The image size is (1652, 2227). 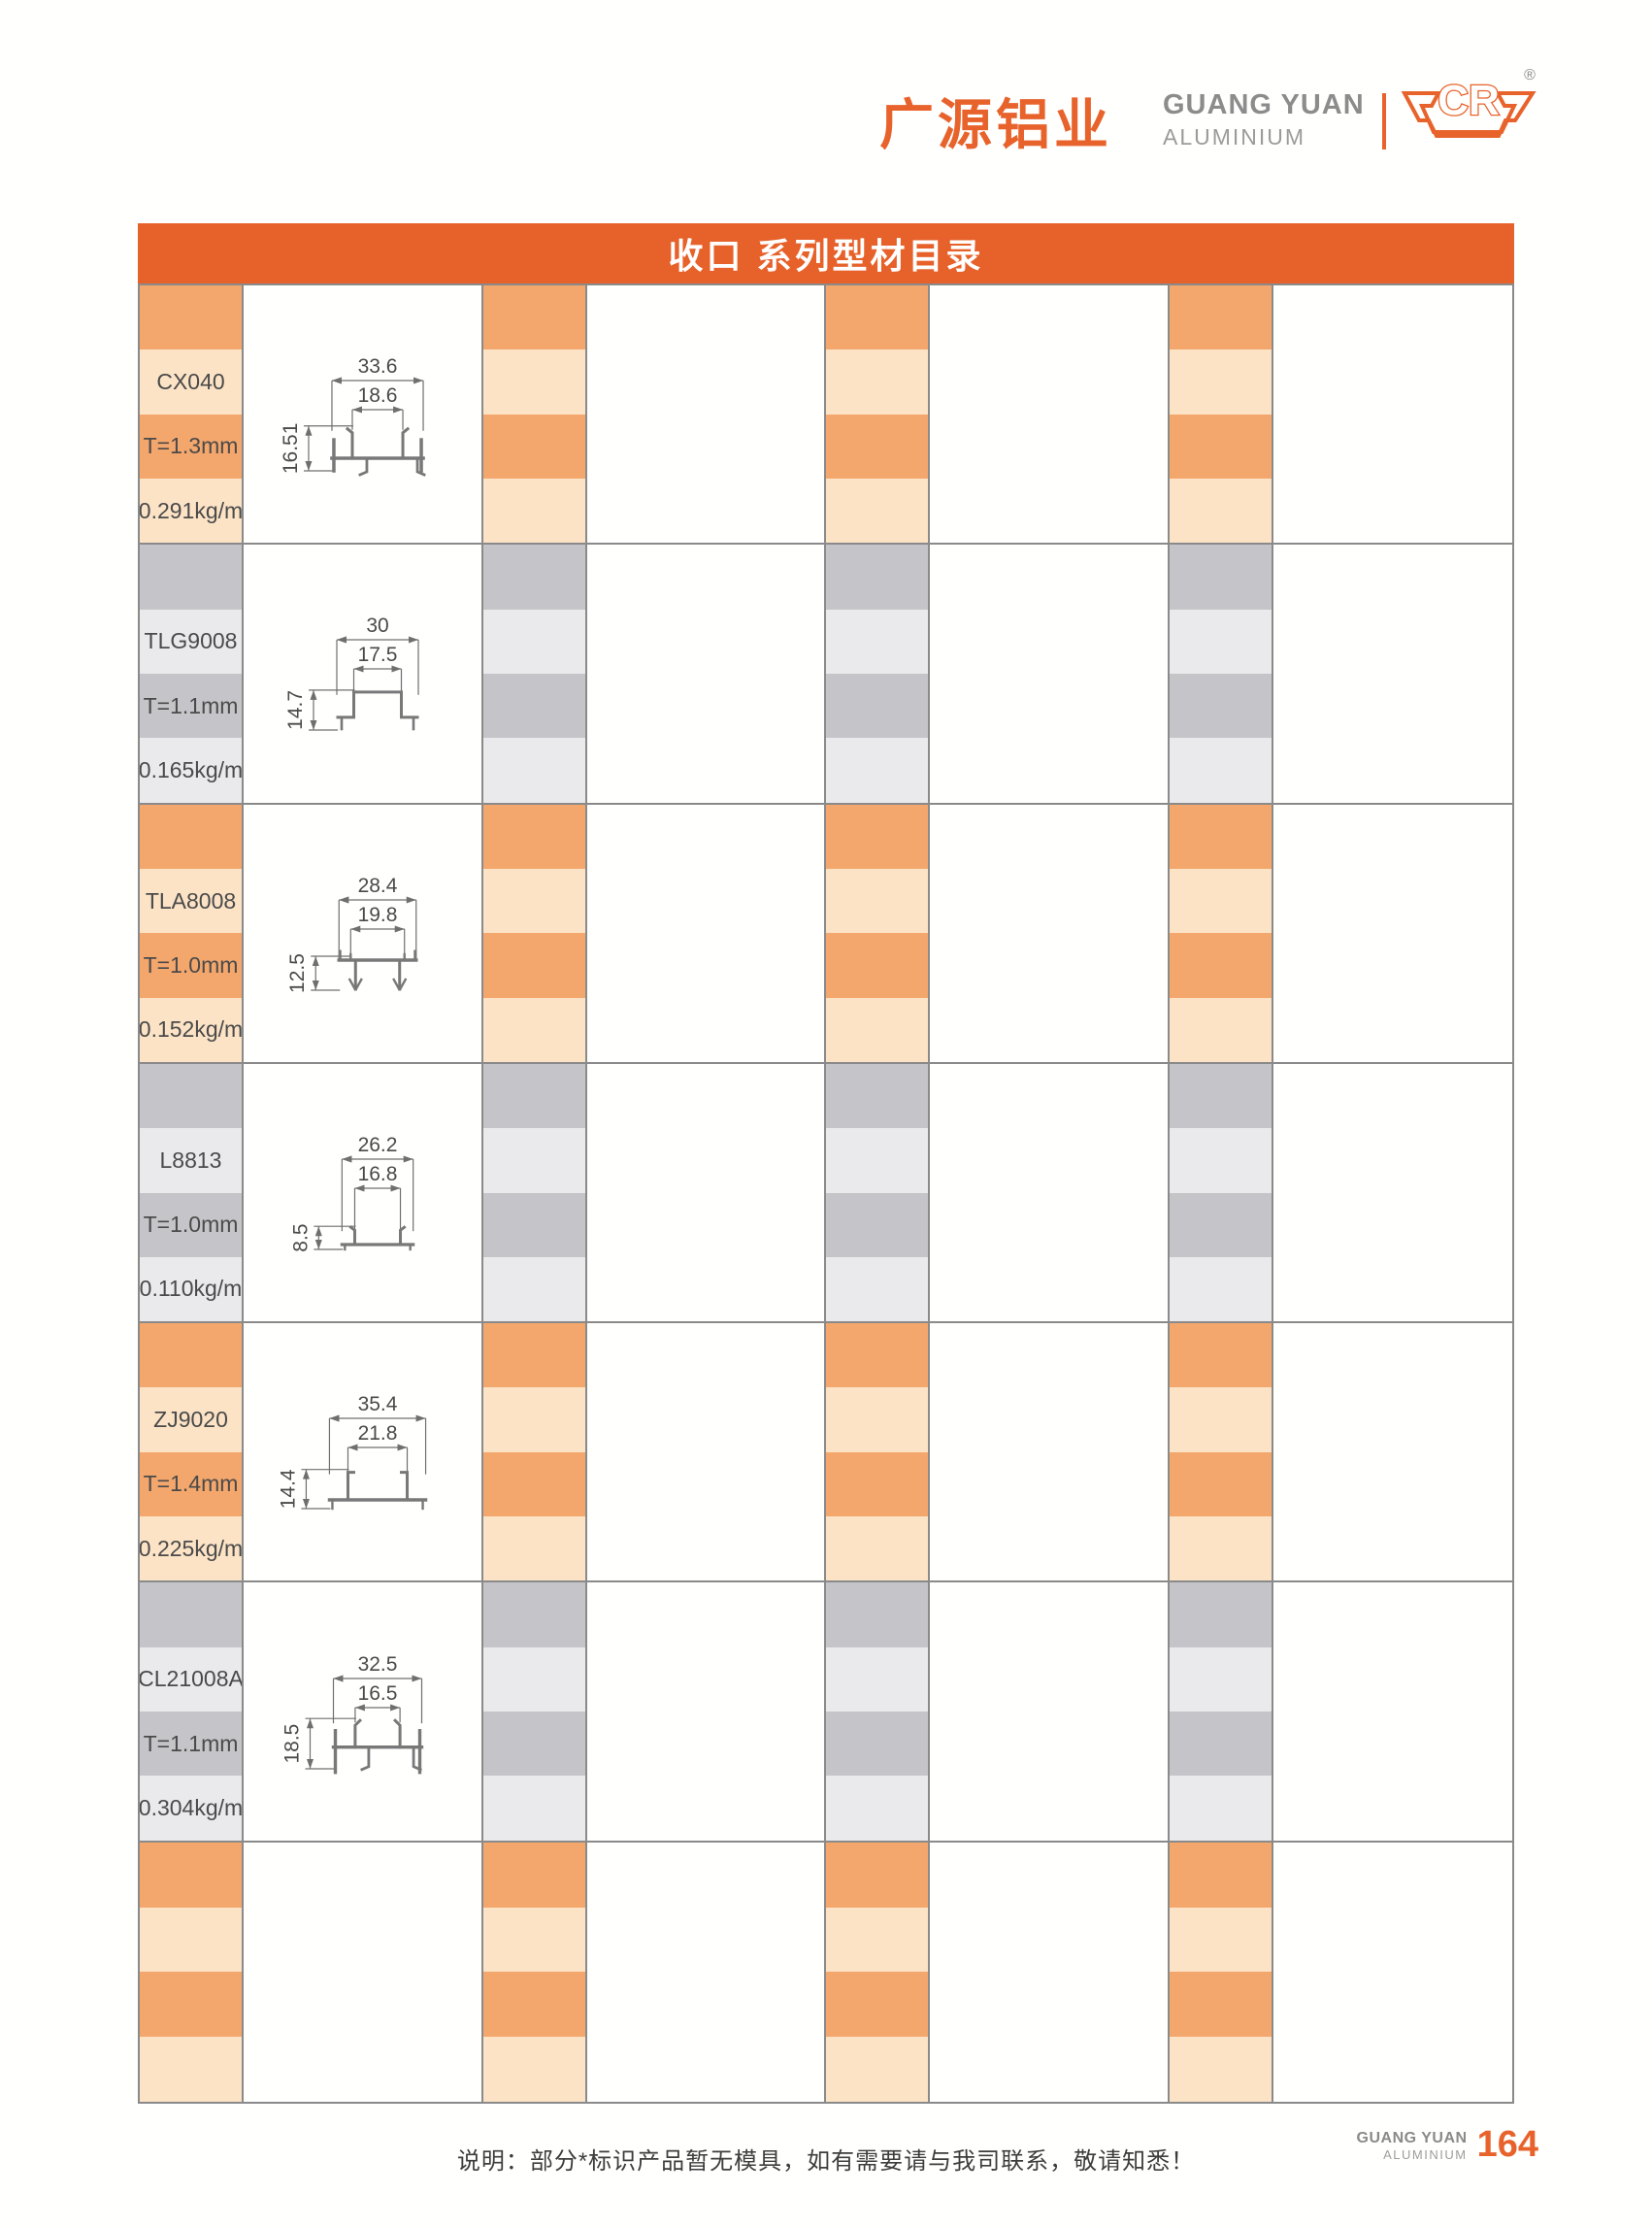 What do you see at coordinates (191, 1160) in the screenshot?
I see `product-code: L8813` at bounding box center [191, 1160].